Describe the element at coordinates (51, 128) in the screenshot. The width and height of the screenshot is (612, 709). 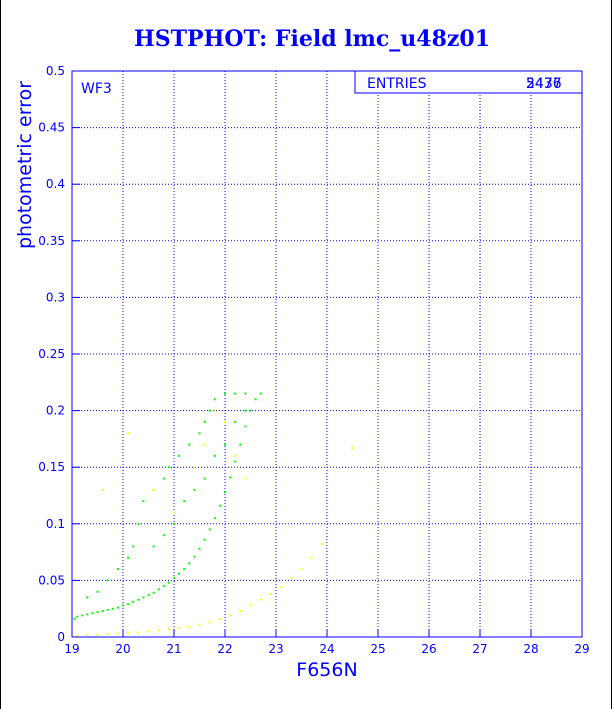
I see `y-tick-label: 0.45` at that location.